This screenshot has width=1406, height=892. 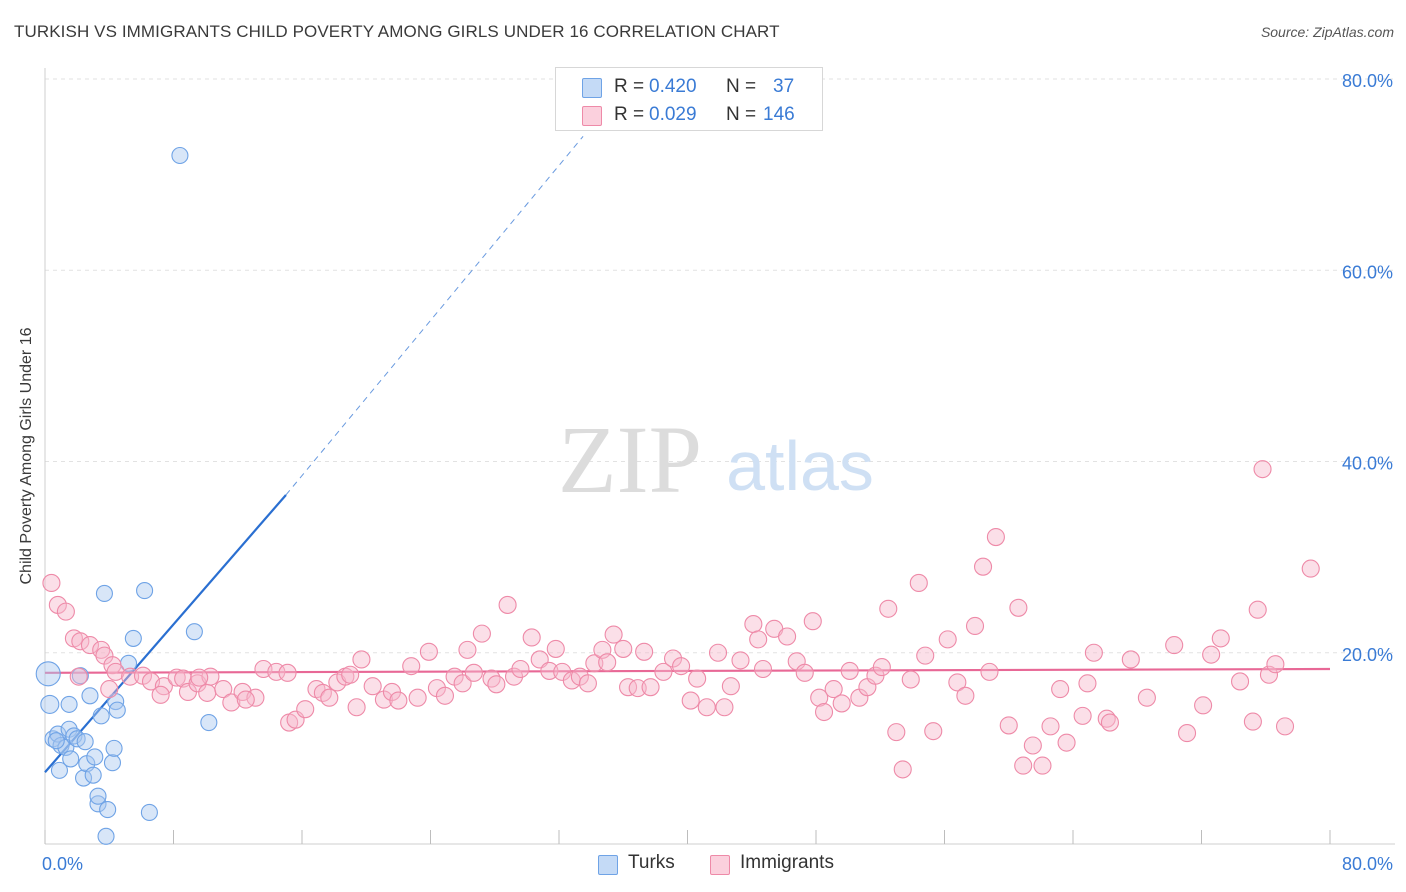 I want to click on x-tick-label-min: 0.0%, so click(x=62, y=864).